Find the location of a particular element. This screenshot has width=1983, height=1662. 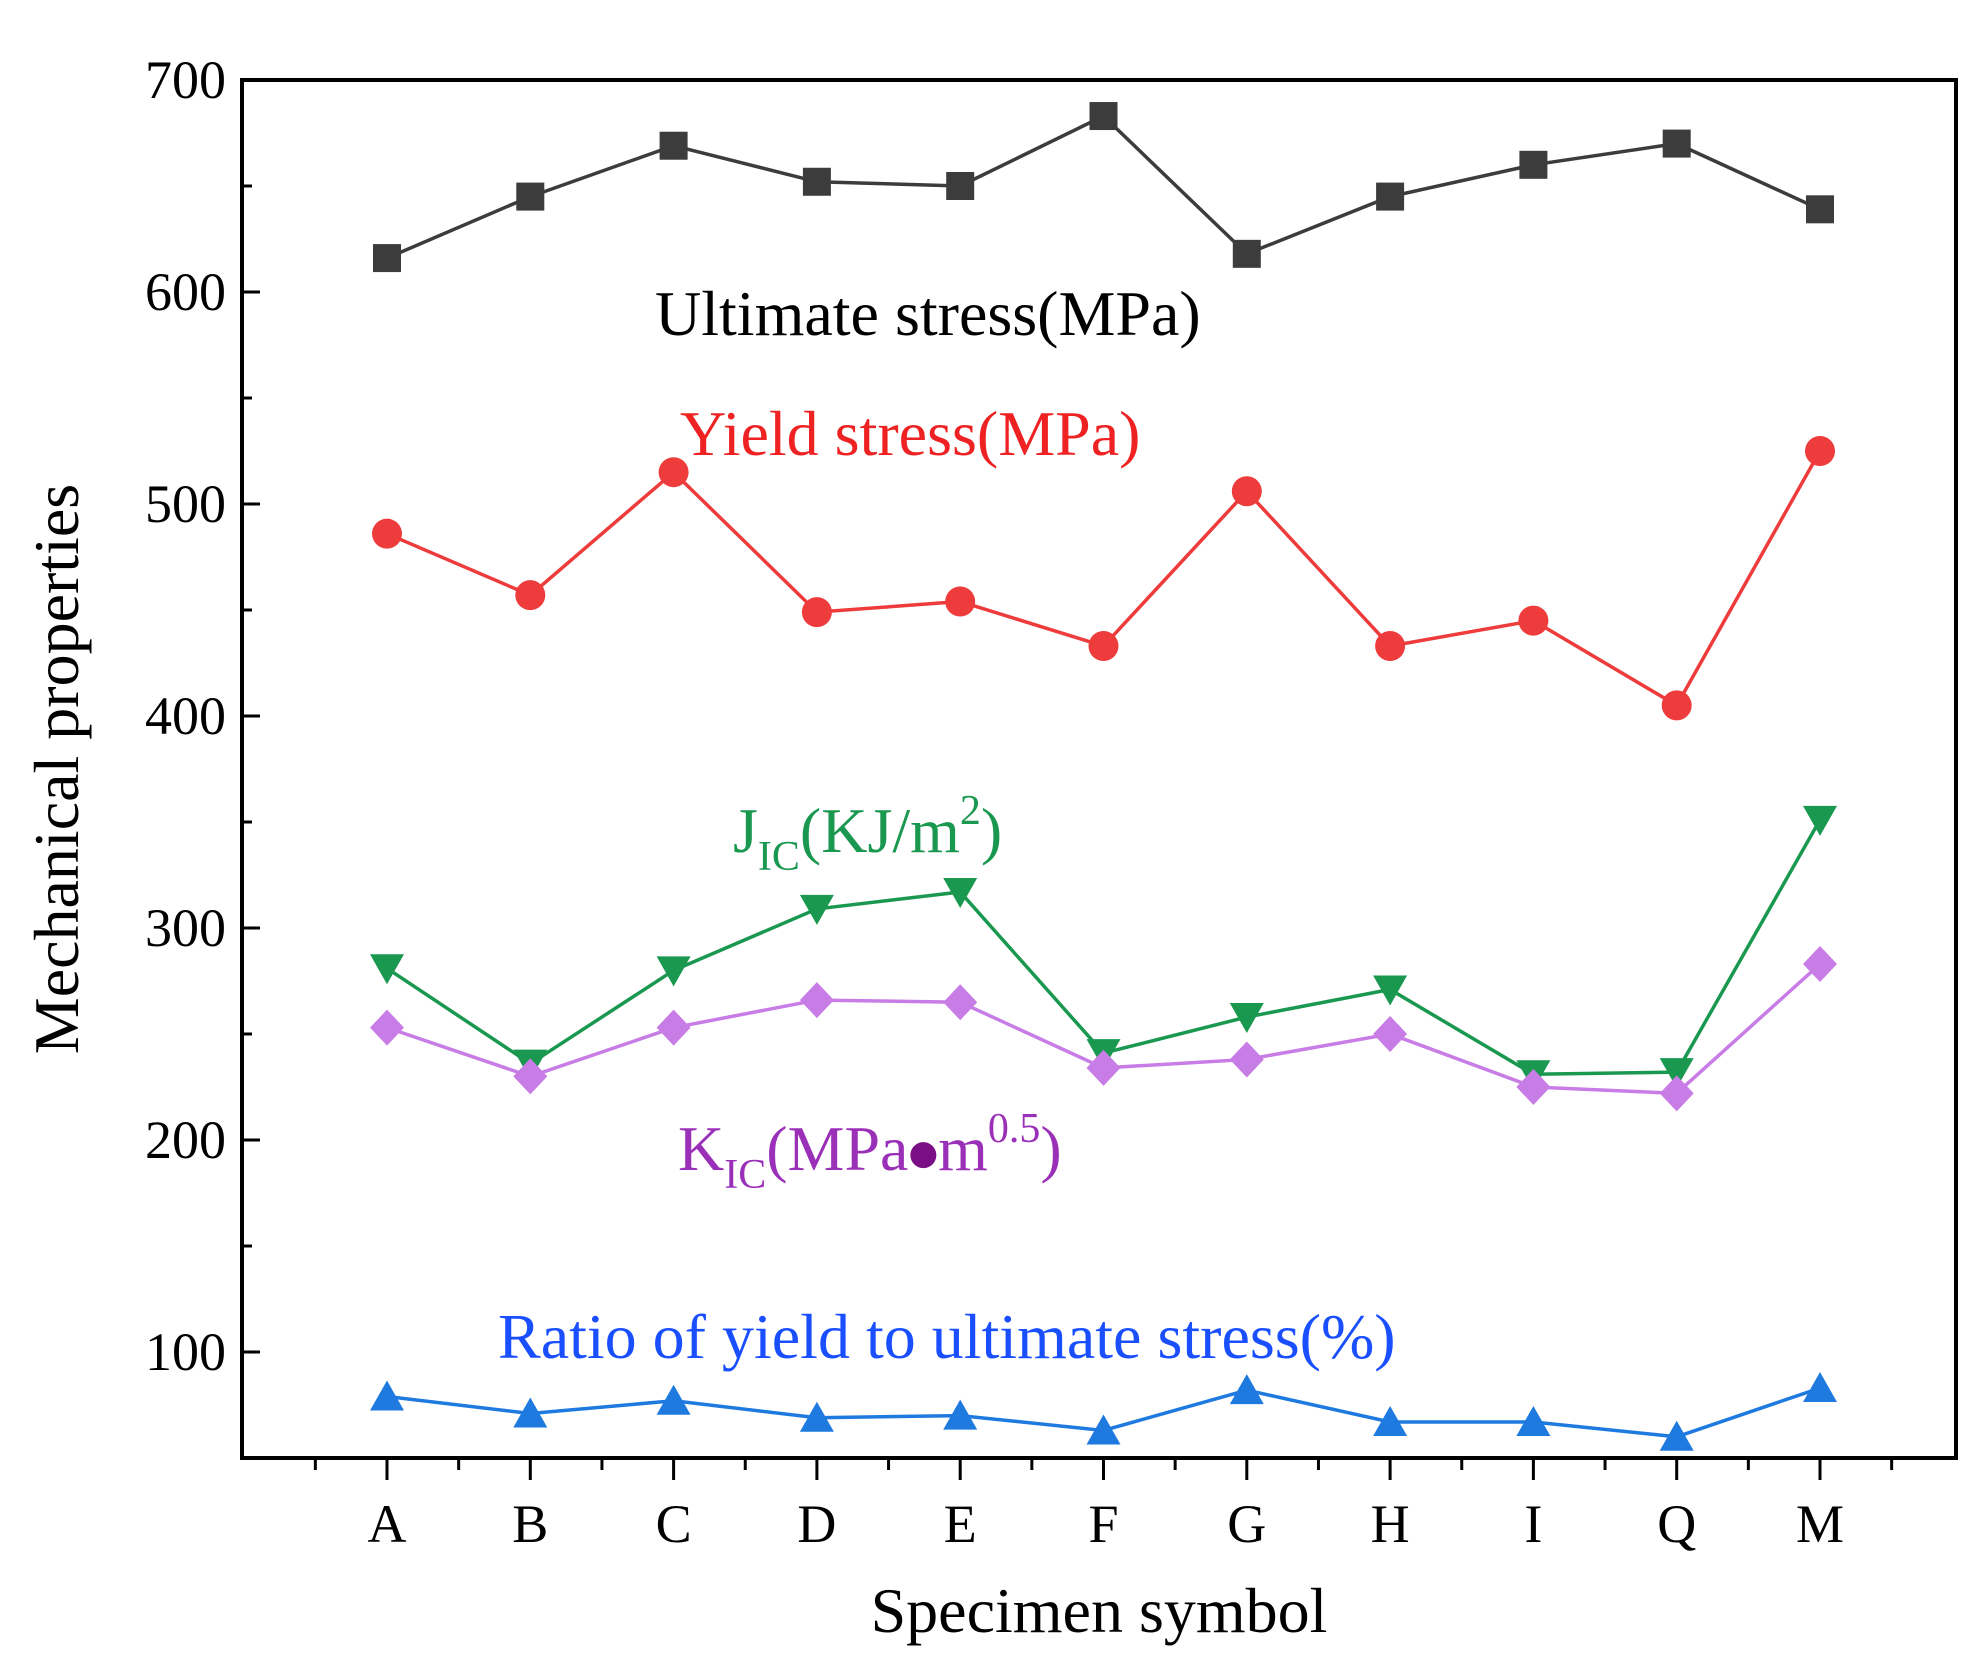

y-axis-title: Mechanical properties is located at coordinates (56, 769).